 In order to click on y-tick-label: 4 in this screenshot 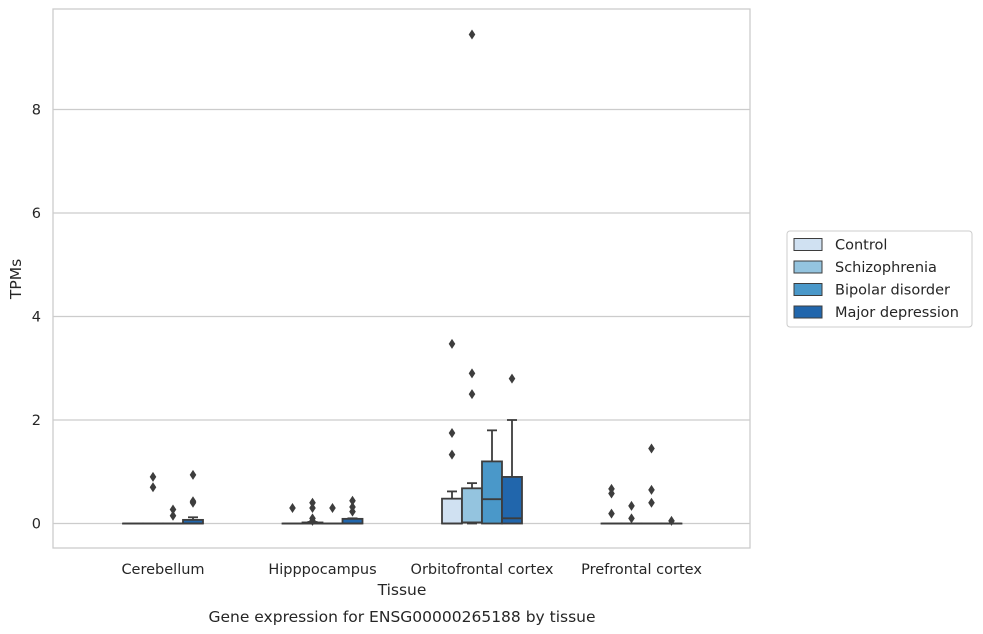, I will do `click(36, 318)`.